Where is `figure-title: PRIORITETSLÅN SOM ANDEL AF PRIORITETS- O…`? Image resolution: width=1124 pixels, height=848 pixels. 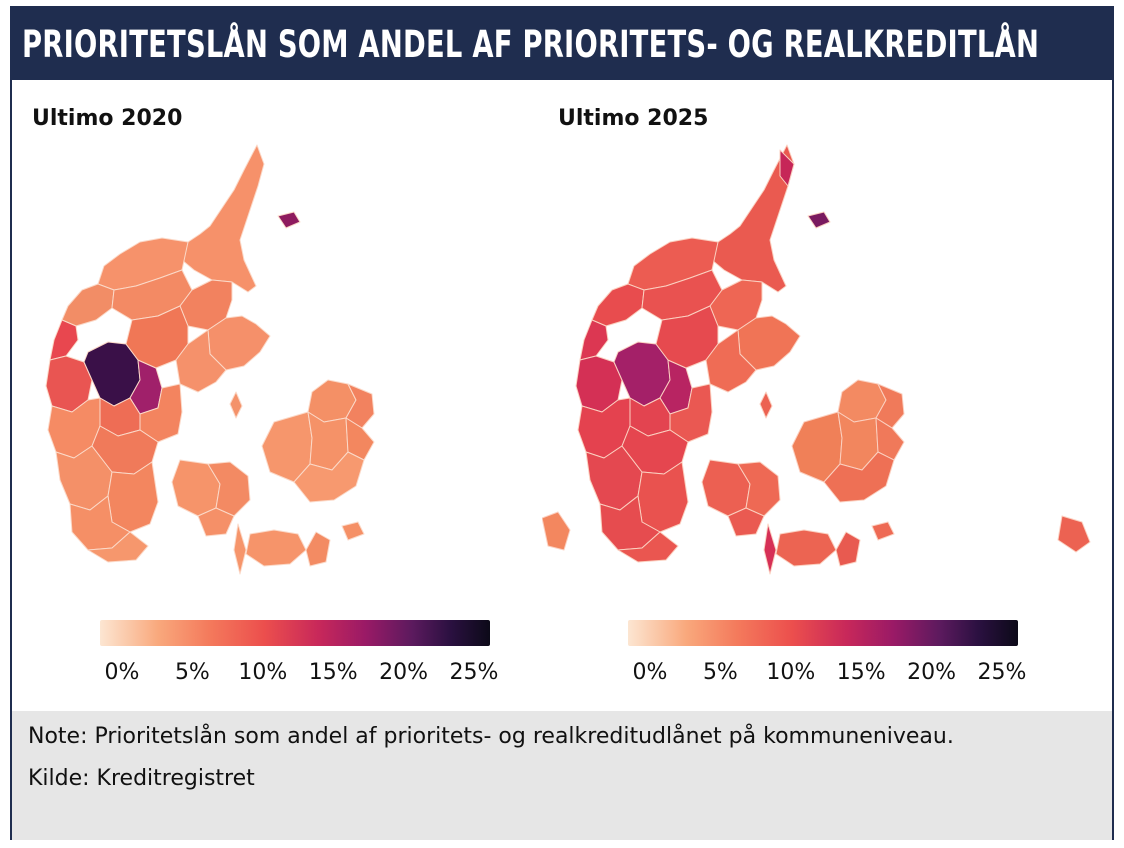
figure-title: PRIORITETSLÅN SOM ANDEL AF PRIORITETS- O… is located at coordinates (531, 44).